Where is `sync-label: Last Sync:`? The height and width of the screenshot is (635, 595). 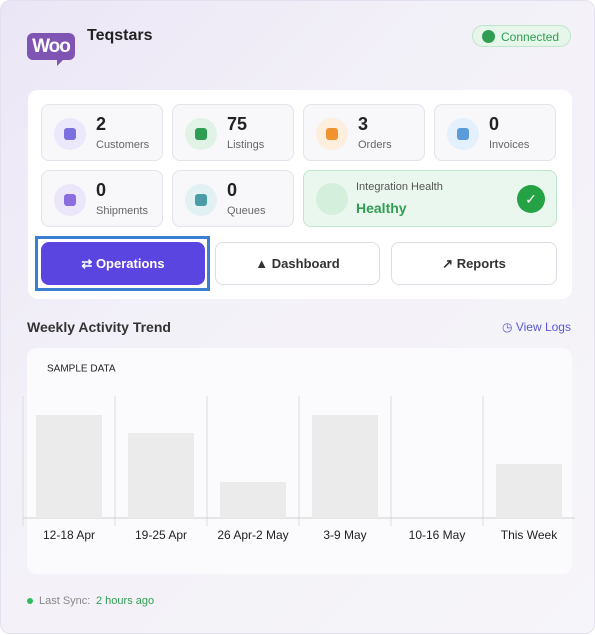 sync-label: Last Sync: is located at coordinates (65, 601).